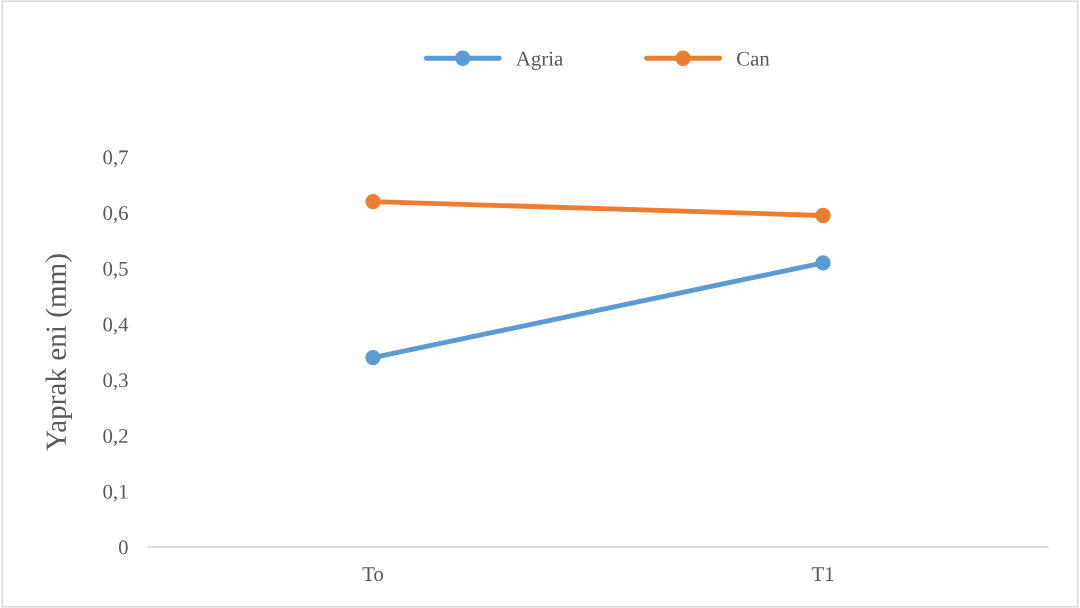 The width and height of the screenshot is (1080, 608). What do you see at coordinates (373, 574) in the screenshot?
I see `x-tick-label: To` at bounding box center [373, 574].